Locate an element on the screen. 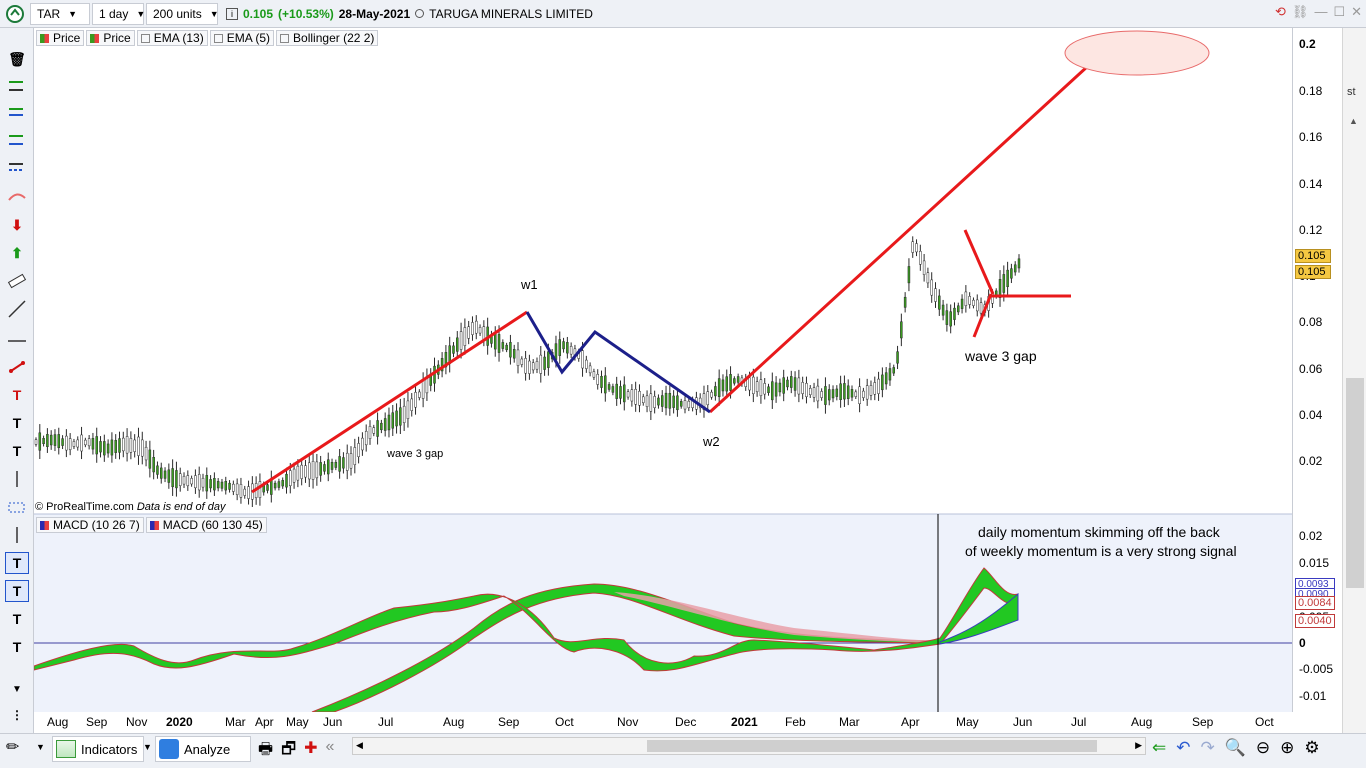  text-red-icon: T is located at coordinates (17, 395).